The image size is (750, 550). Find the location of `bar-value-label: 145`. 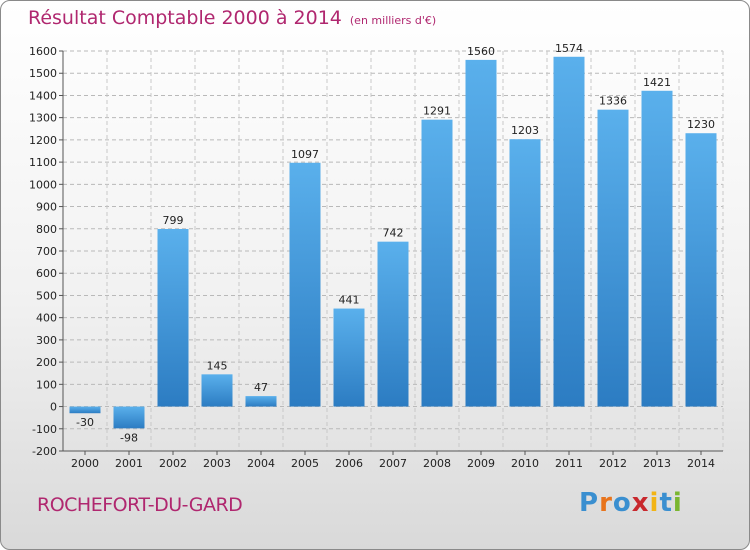

bar-value-label: 145 is located at coordinates (217, 365).